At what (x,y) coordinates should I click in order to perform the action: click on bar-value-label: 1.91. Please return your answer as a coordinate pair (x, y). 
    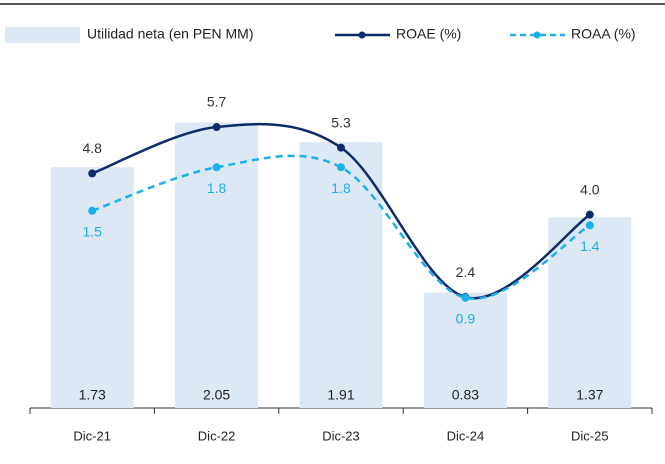
    Looking at the image, I should click on (340, 395).